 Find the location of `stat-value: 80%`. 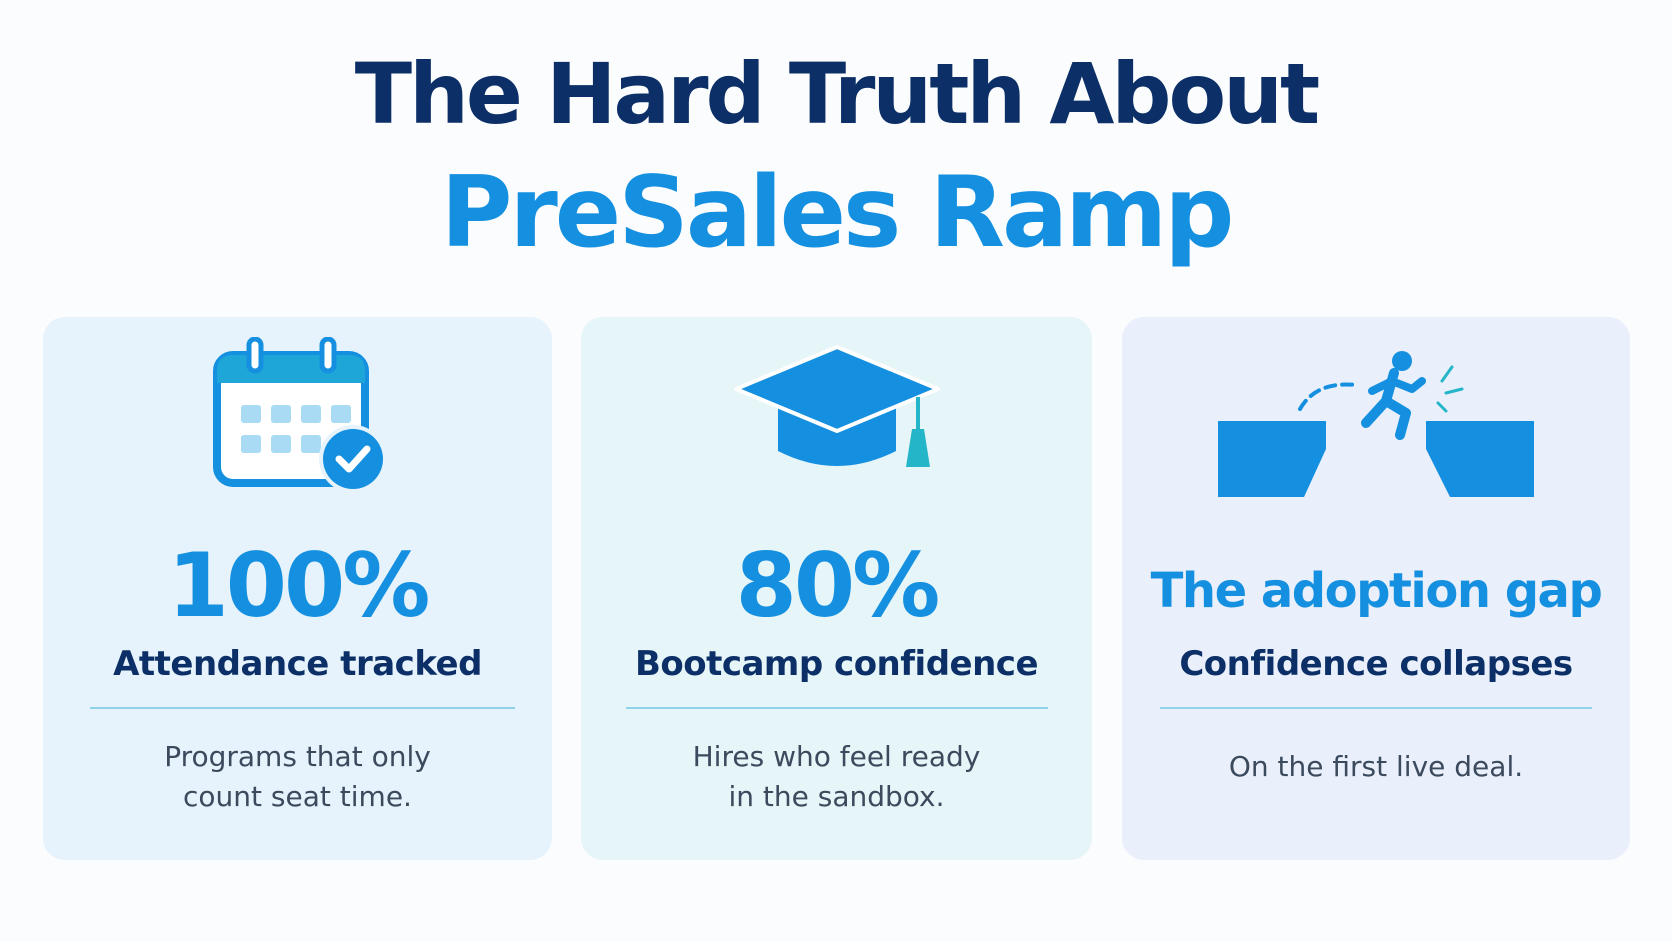

stat-value: 80% is located at coordinates (838, 585).